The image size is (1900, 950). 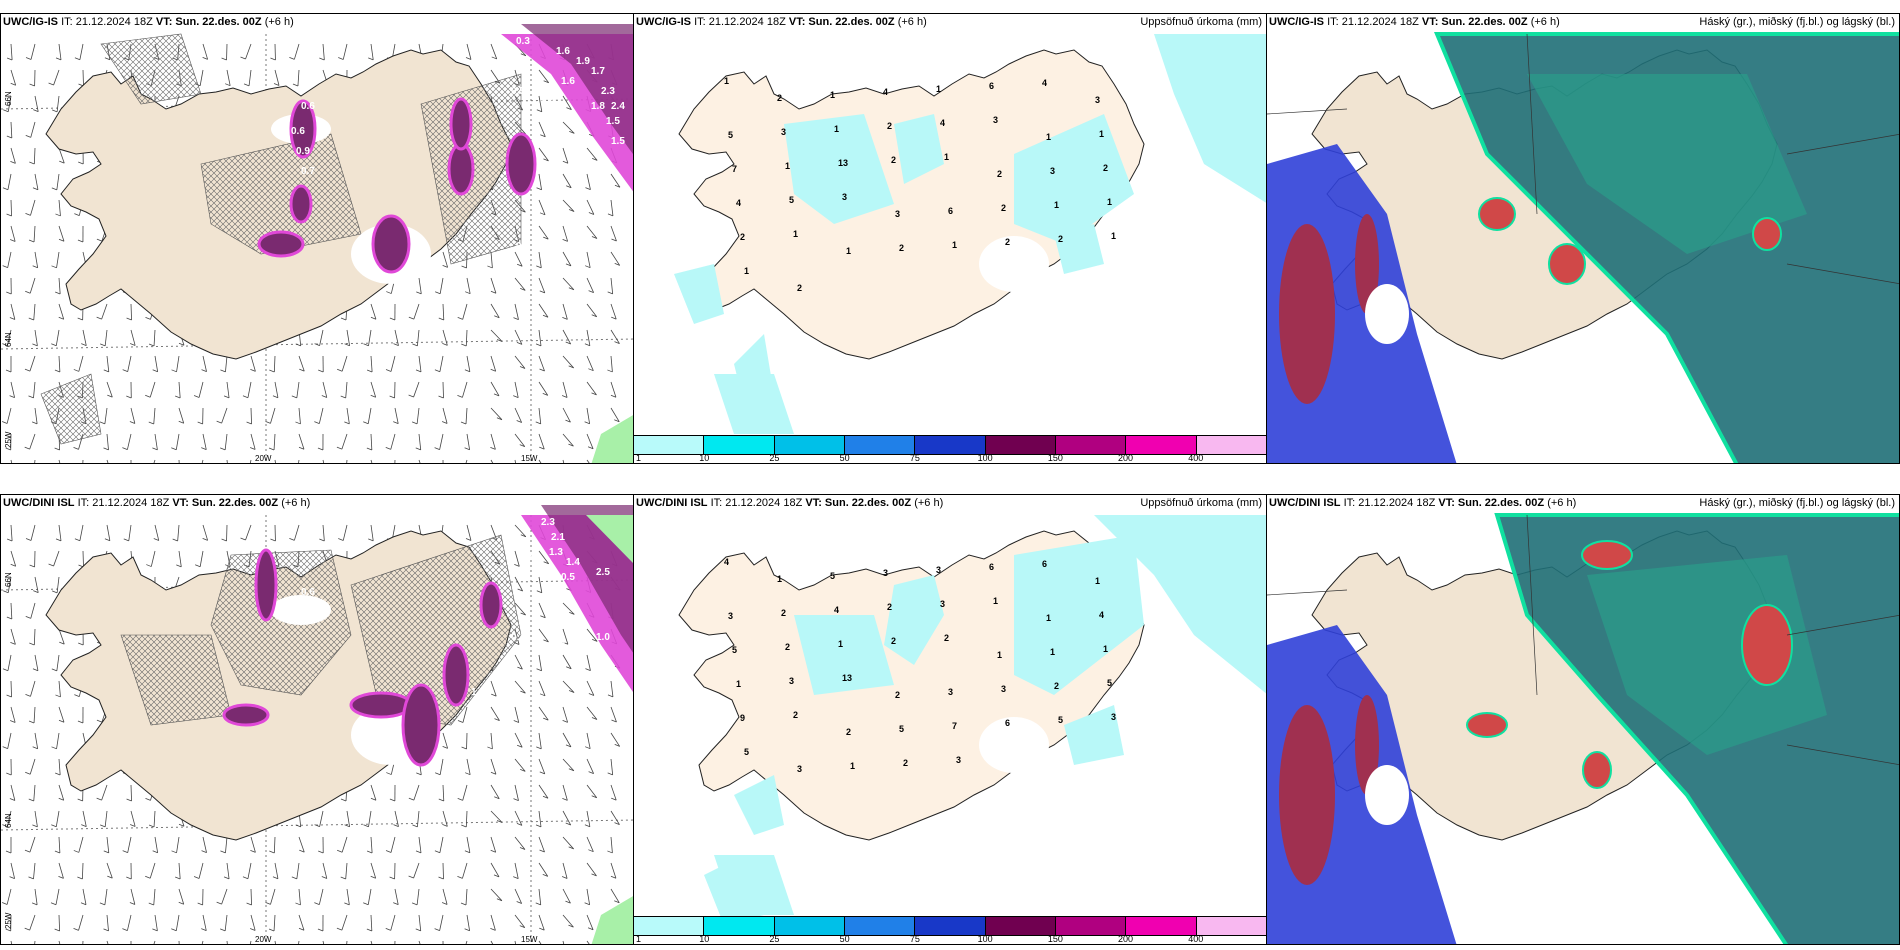 What do you see at coordinates (783, 132) in the screenshot?
I see `precip-value-label: 3` at bounding box center [783, 132].